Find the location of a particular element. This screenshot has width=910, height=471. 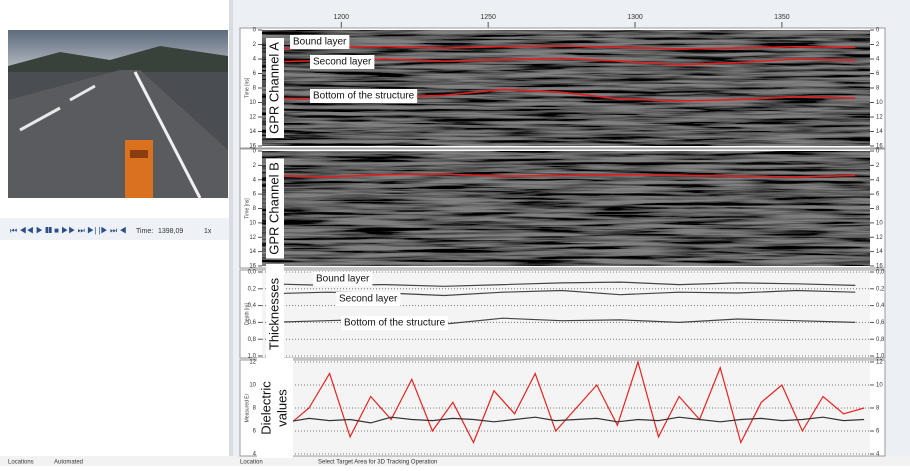

transport-buttons: ⏮ ◀◀ ▶ ❚❚ ■ ▶▶ ⏭ ▶| |▶ ⏭ ◀ is located at coordinates (68, 230).